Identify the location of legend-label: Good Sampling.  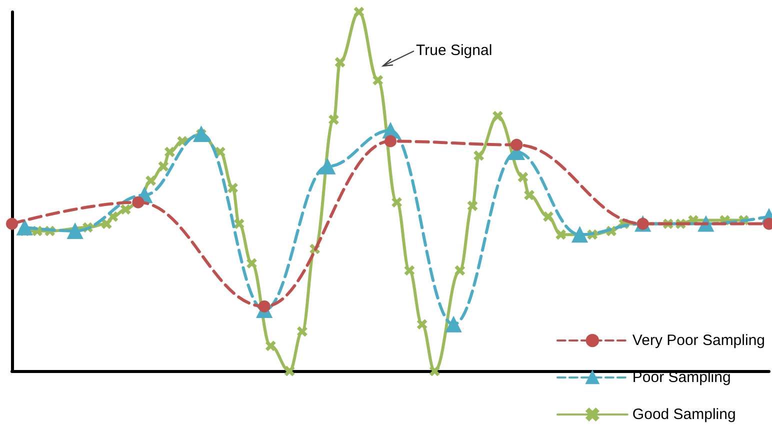
(684, 414).